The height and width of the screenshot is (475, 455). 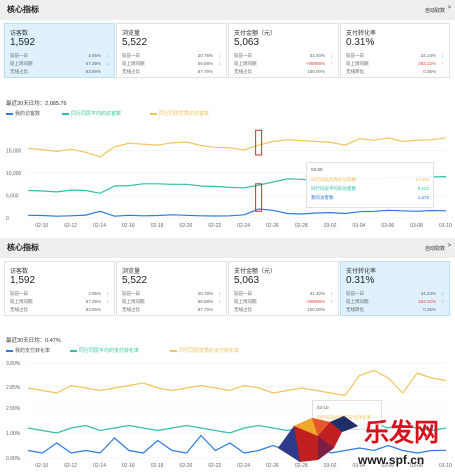 I want to click on thirty-day-average: 最近30天日均：0.47%, so click(x=33, y=341).